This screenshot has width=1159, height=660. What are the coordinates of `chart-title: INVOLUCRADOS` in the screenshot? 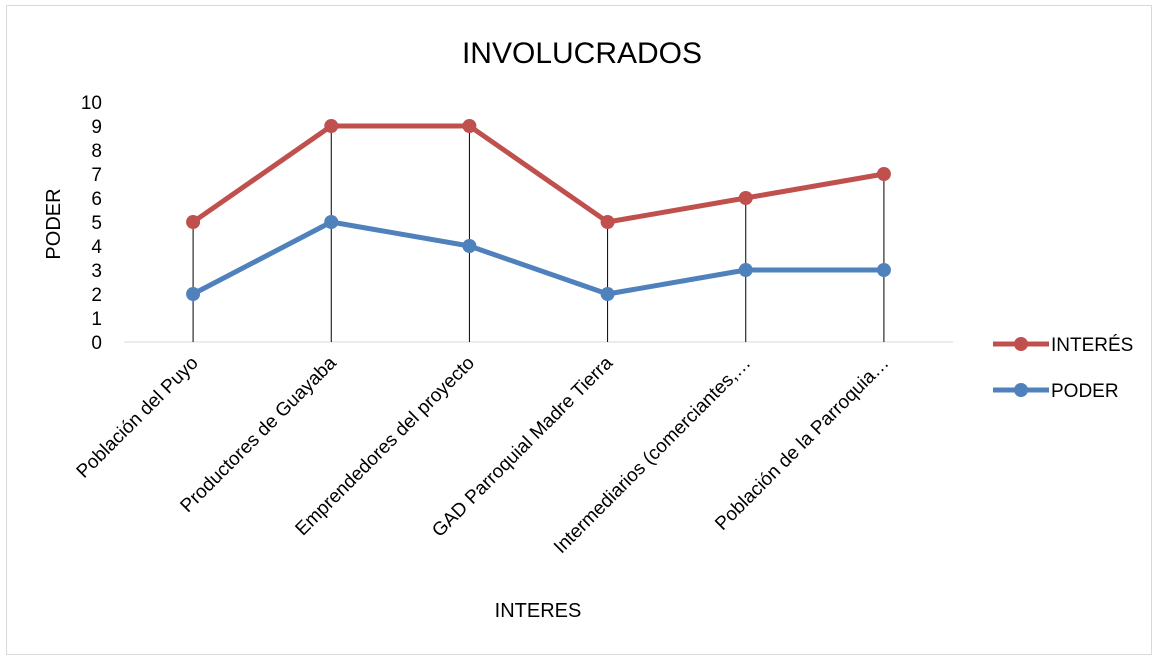 It's located at (582, 53).